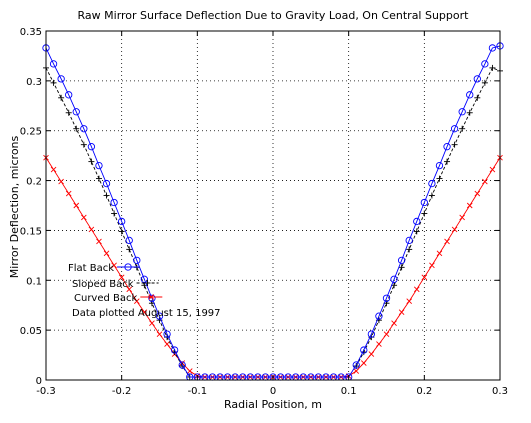 Image resolution: width=531 pixels, height=423 pixels. What do you see at coordinates (349, 391) in the screenshot?
I see `x-tick-label: 0.1` at bounding box center [349, 391].